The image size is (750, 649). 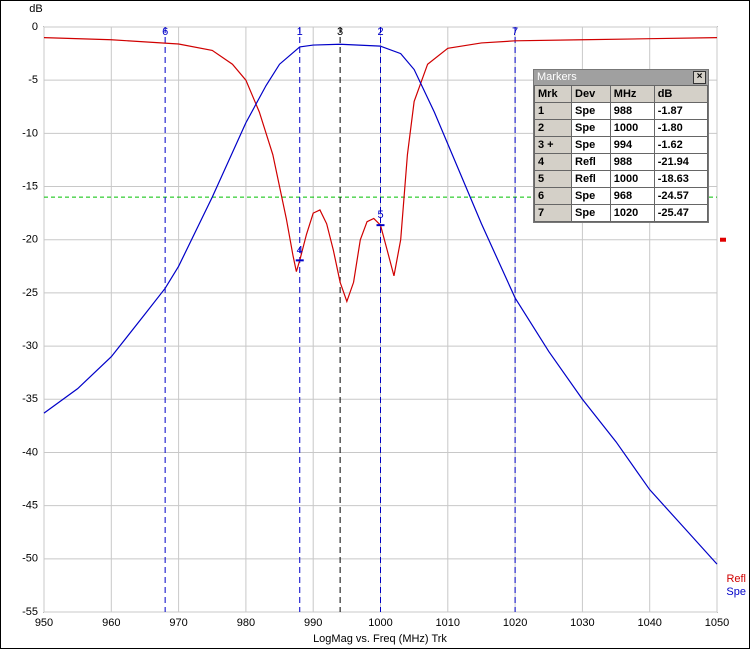 I want to click on point-marker-label: 5, so click(x=380, y=215).